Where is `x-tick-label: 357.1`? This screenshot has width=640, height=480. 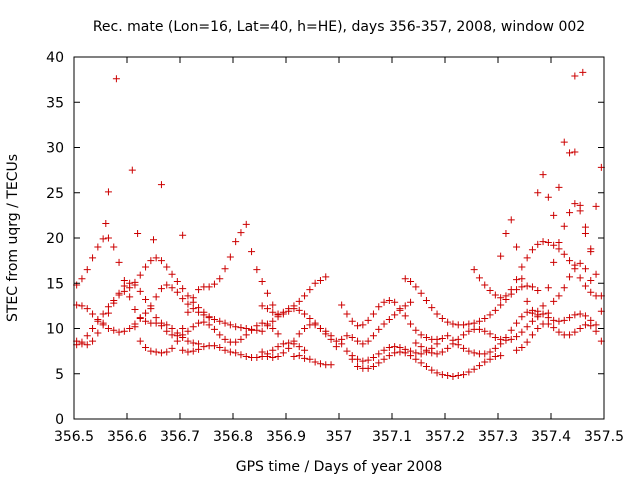
x-tick-label: 357.1 is located at coordinates (392, 437).